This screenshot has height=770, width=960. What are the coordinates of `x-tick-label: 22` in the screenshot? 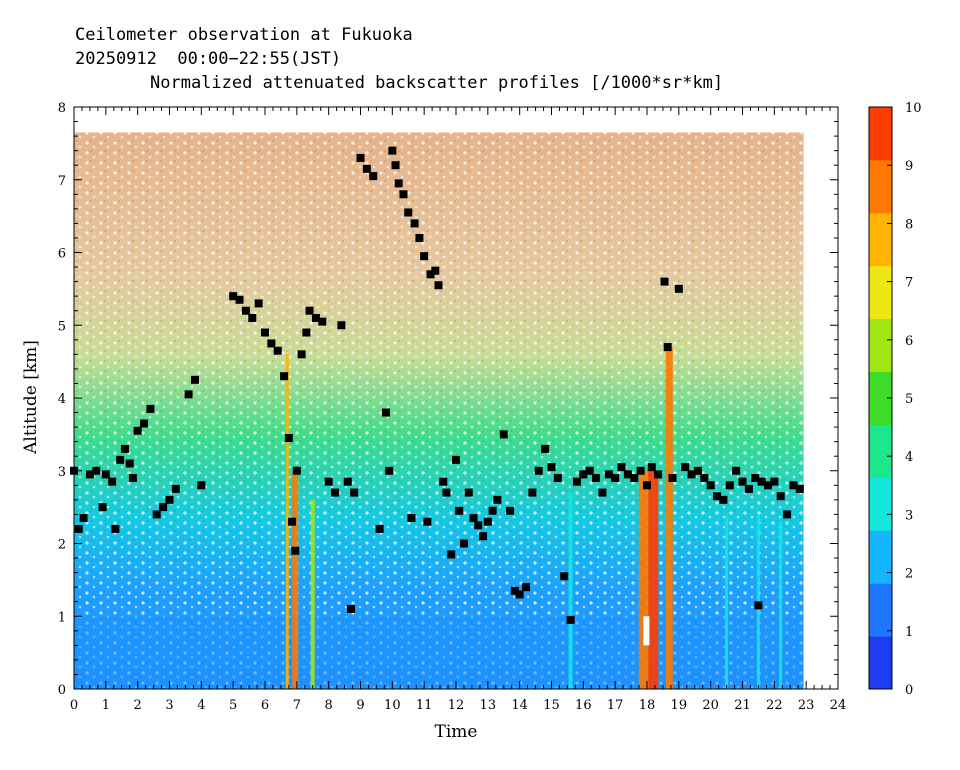 It's located at (774, 705).